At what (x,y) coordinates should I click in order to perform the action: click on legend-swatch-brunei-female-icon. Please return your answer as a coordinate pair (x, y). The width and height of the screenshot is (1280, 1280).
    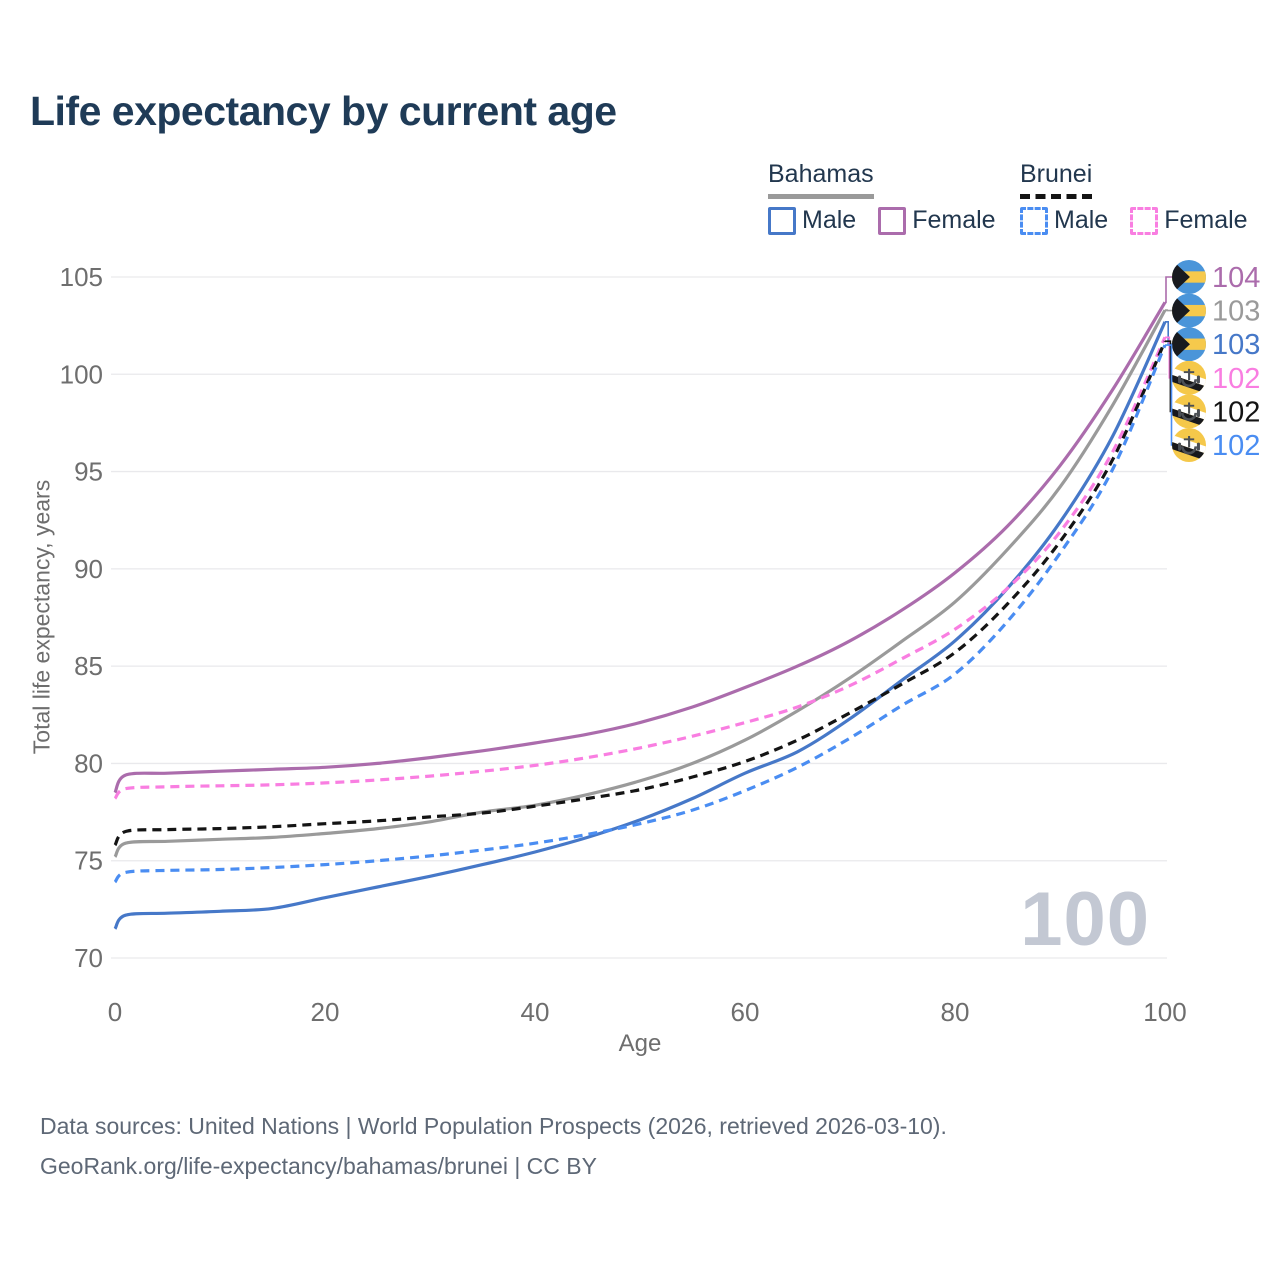
    Looking at the image, I should click on (1144, 220).